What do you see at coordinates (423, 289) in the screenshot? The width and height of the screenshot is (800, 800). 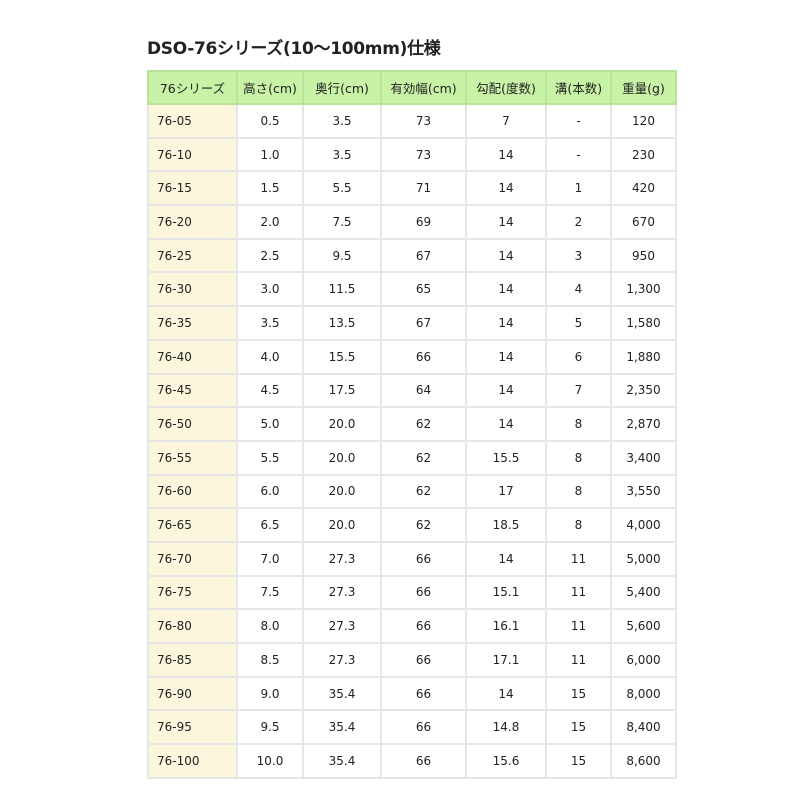 I see `table-cell: 65` at bounding box center [423, 289].